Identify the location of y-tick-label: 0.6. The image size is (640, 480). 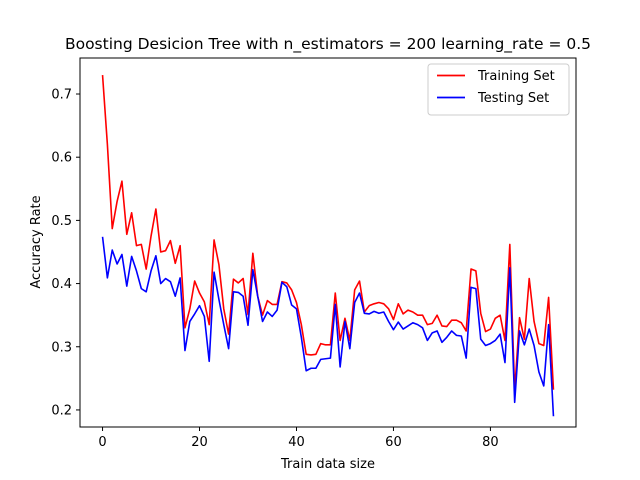
(61, 158).